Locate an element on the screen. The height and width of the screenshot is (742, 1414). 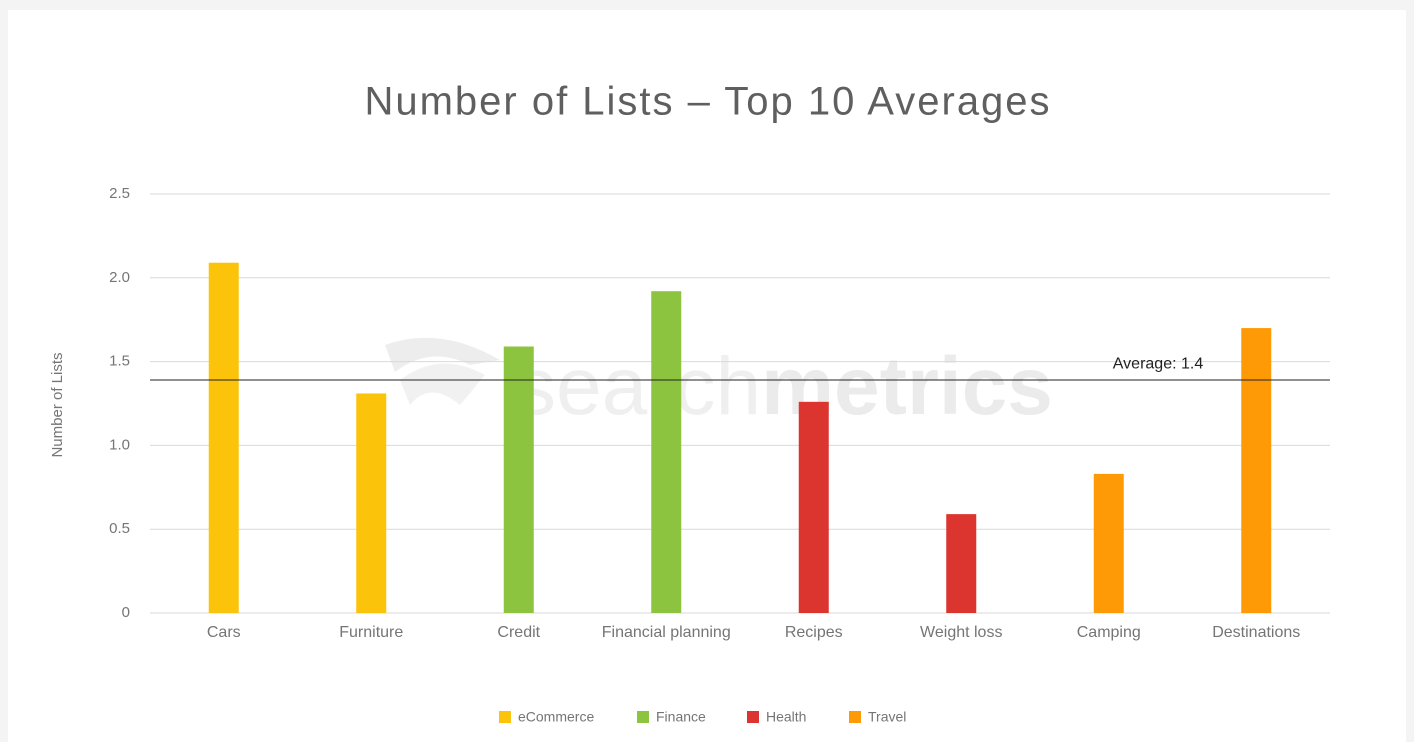
y-axis-label: Number of Lists is located at coordinates (57, 404).